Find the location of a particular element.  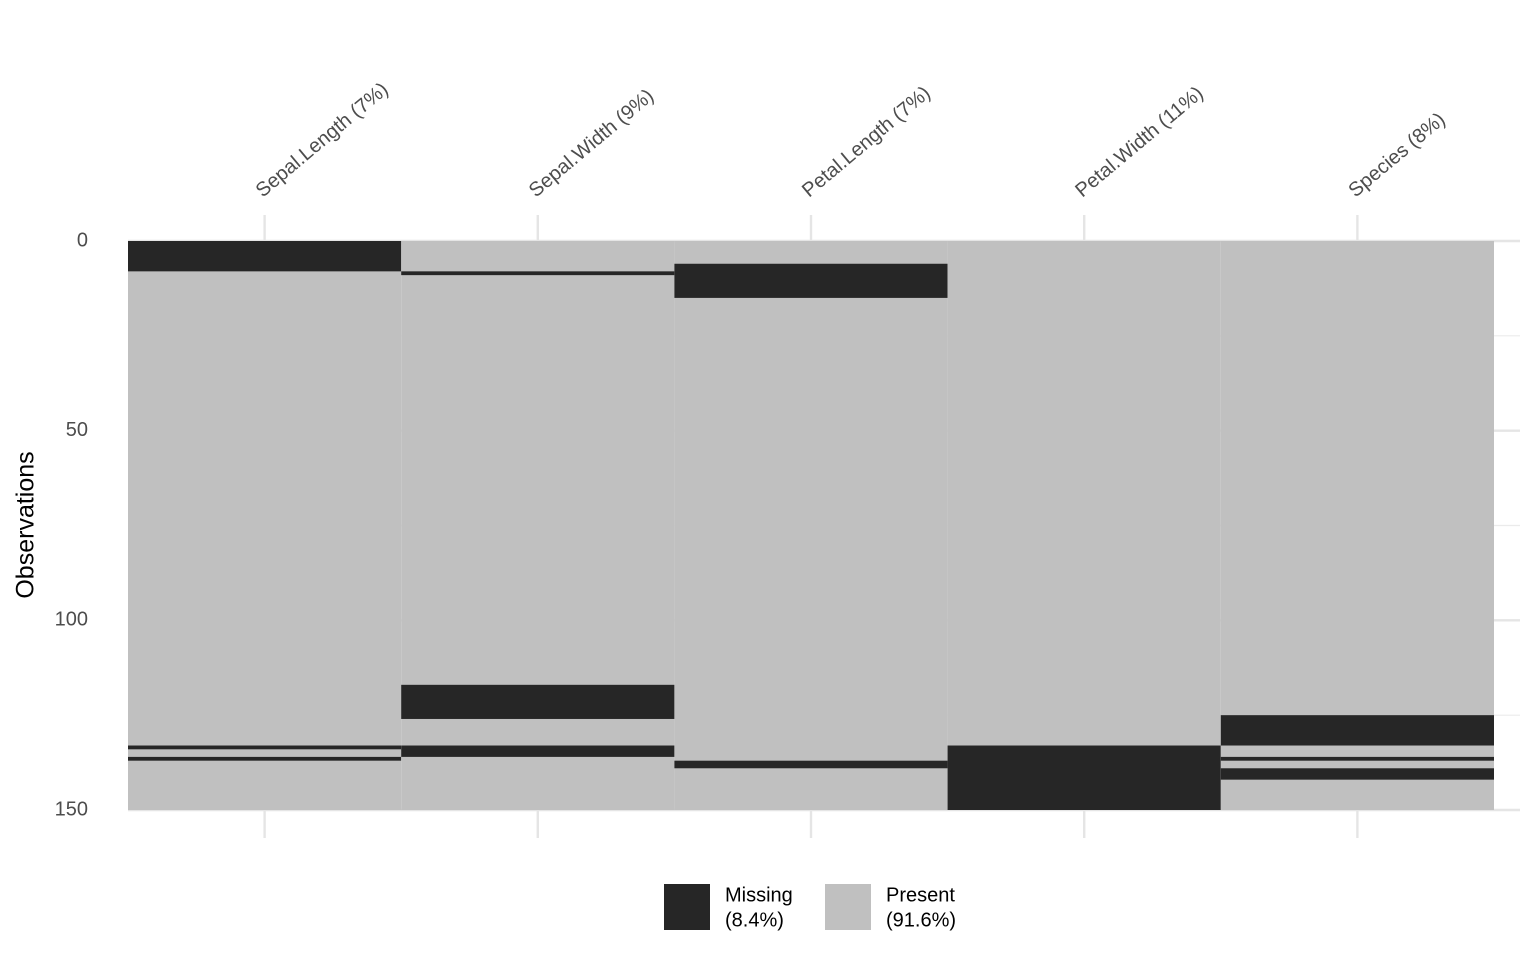

column-label: Petal.Length (7%) is located at coordinates (866, 142).